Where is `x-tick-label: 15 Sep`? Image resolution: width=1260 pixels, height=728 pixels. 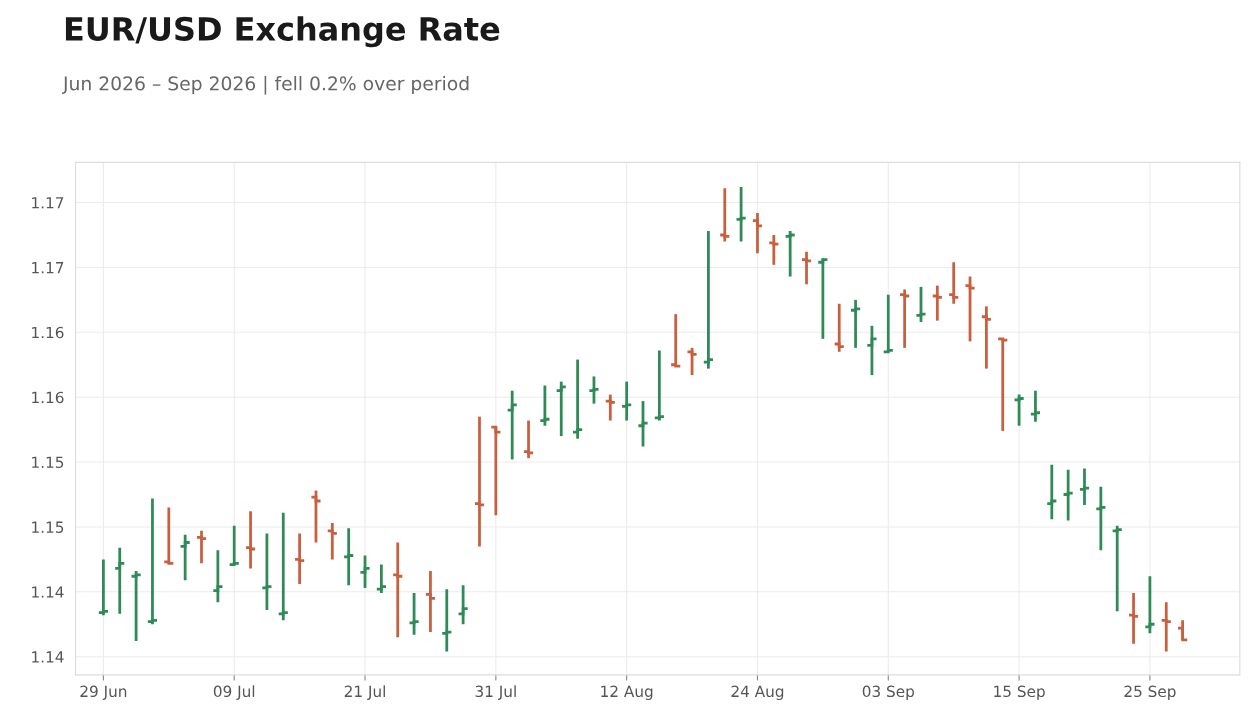 x-tick-label: 15 Sep is located at coordinates (1019, 693).